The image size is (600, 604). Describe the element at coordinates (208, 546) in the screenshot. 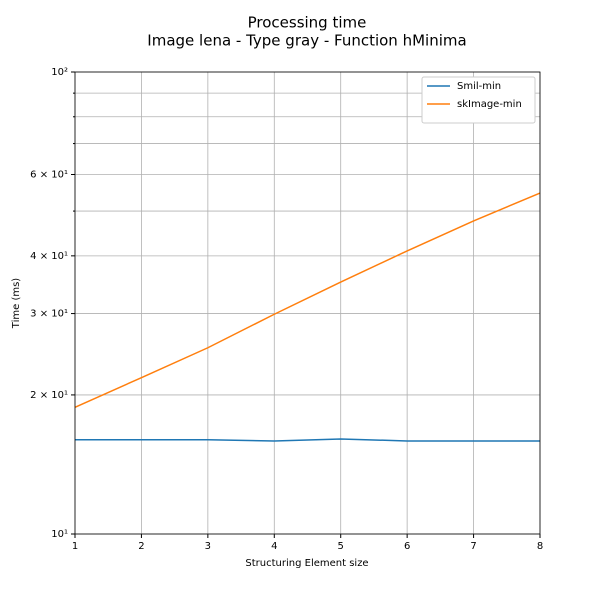

I see `x-tick-label: 3` at that location.